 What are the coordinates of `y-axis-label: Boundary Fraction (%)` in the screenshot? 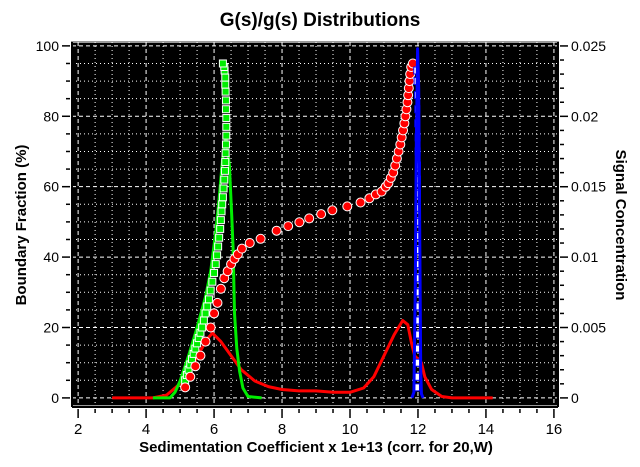 It's located at (21, 225).